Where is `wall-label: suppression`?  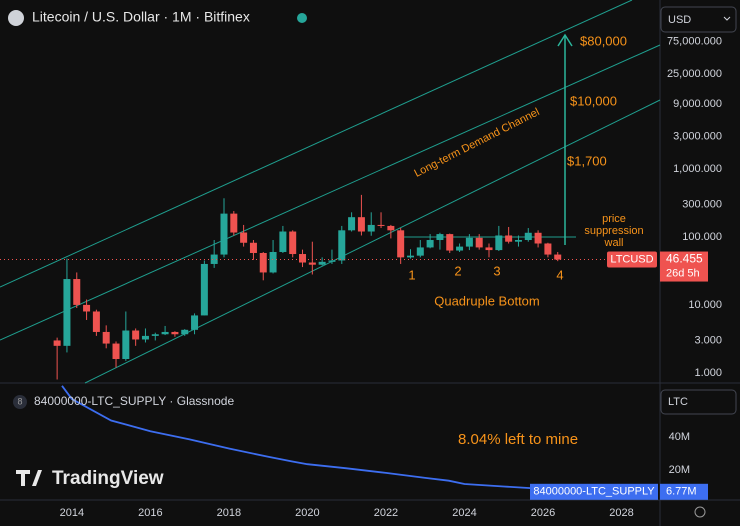
wall-label: suppression is located at coordinates (613, 231).